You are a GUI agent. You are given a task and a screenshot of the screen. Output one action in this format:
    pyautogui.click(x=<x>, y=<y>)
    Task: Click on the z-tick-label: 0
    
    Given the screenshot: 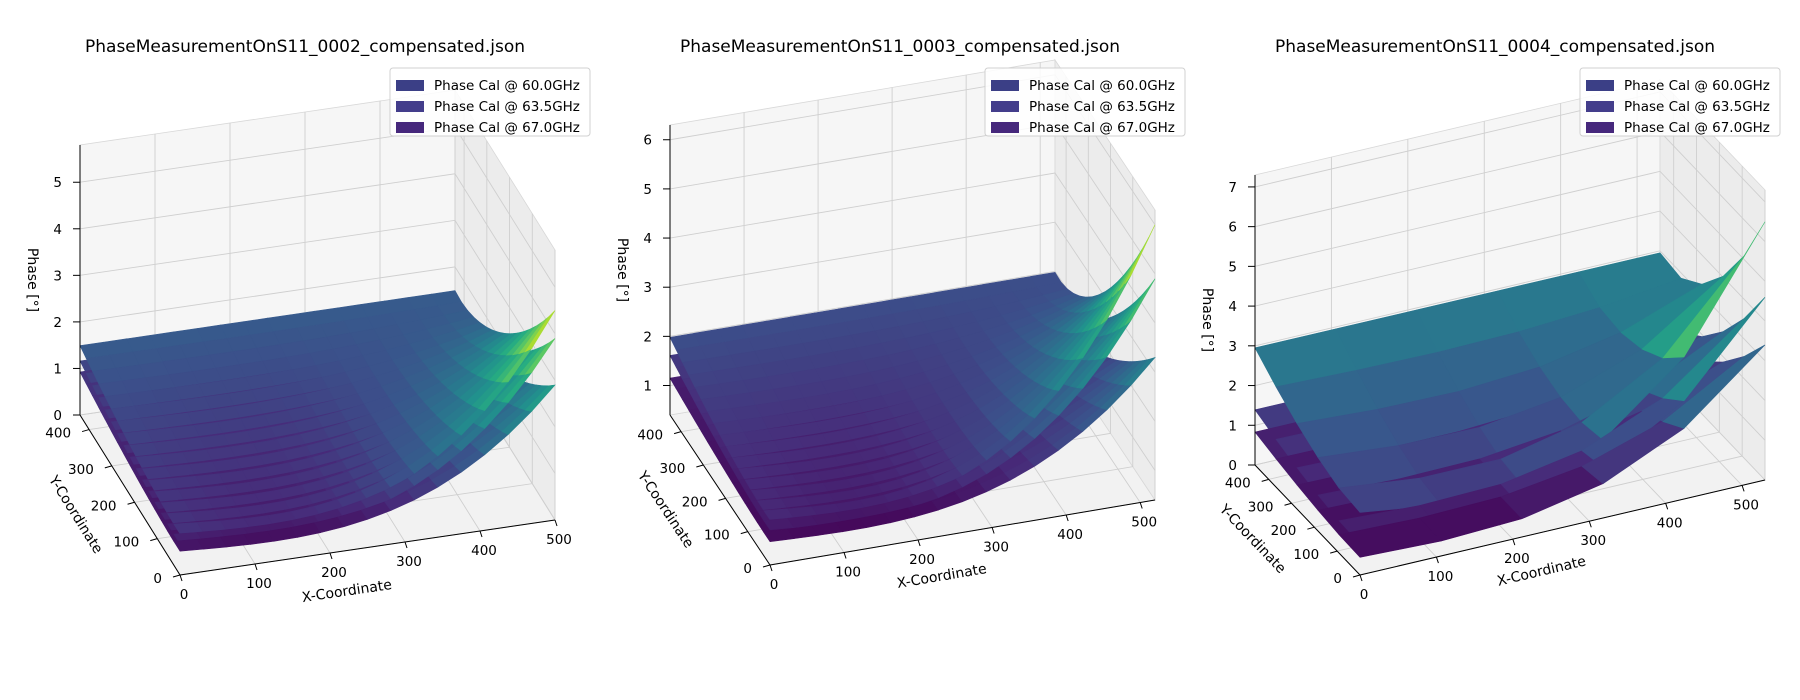 What is the action you would take?
    pyautogui.click(x=57, y=416)
    